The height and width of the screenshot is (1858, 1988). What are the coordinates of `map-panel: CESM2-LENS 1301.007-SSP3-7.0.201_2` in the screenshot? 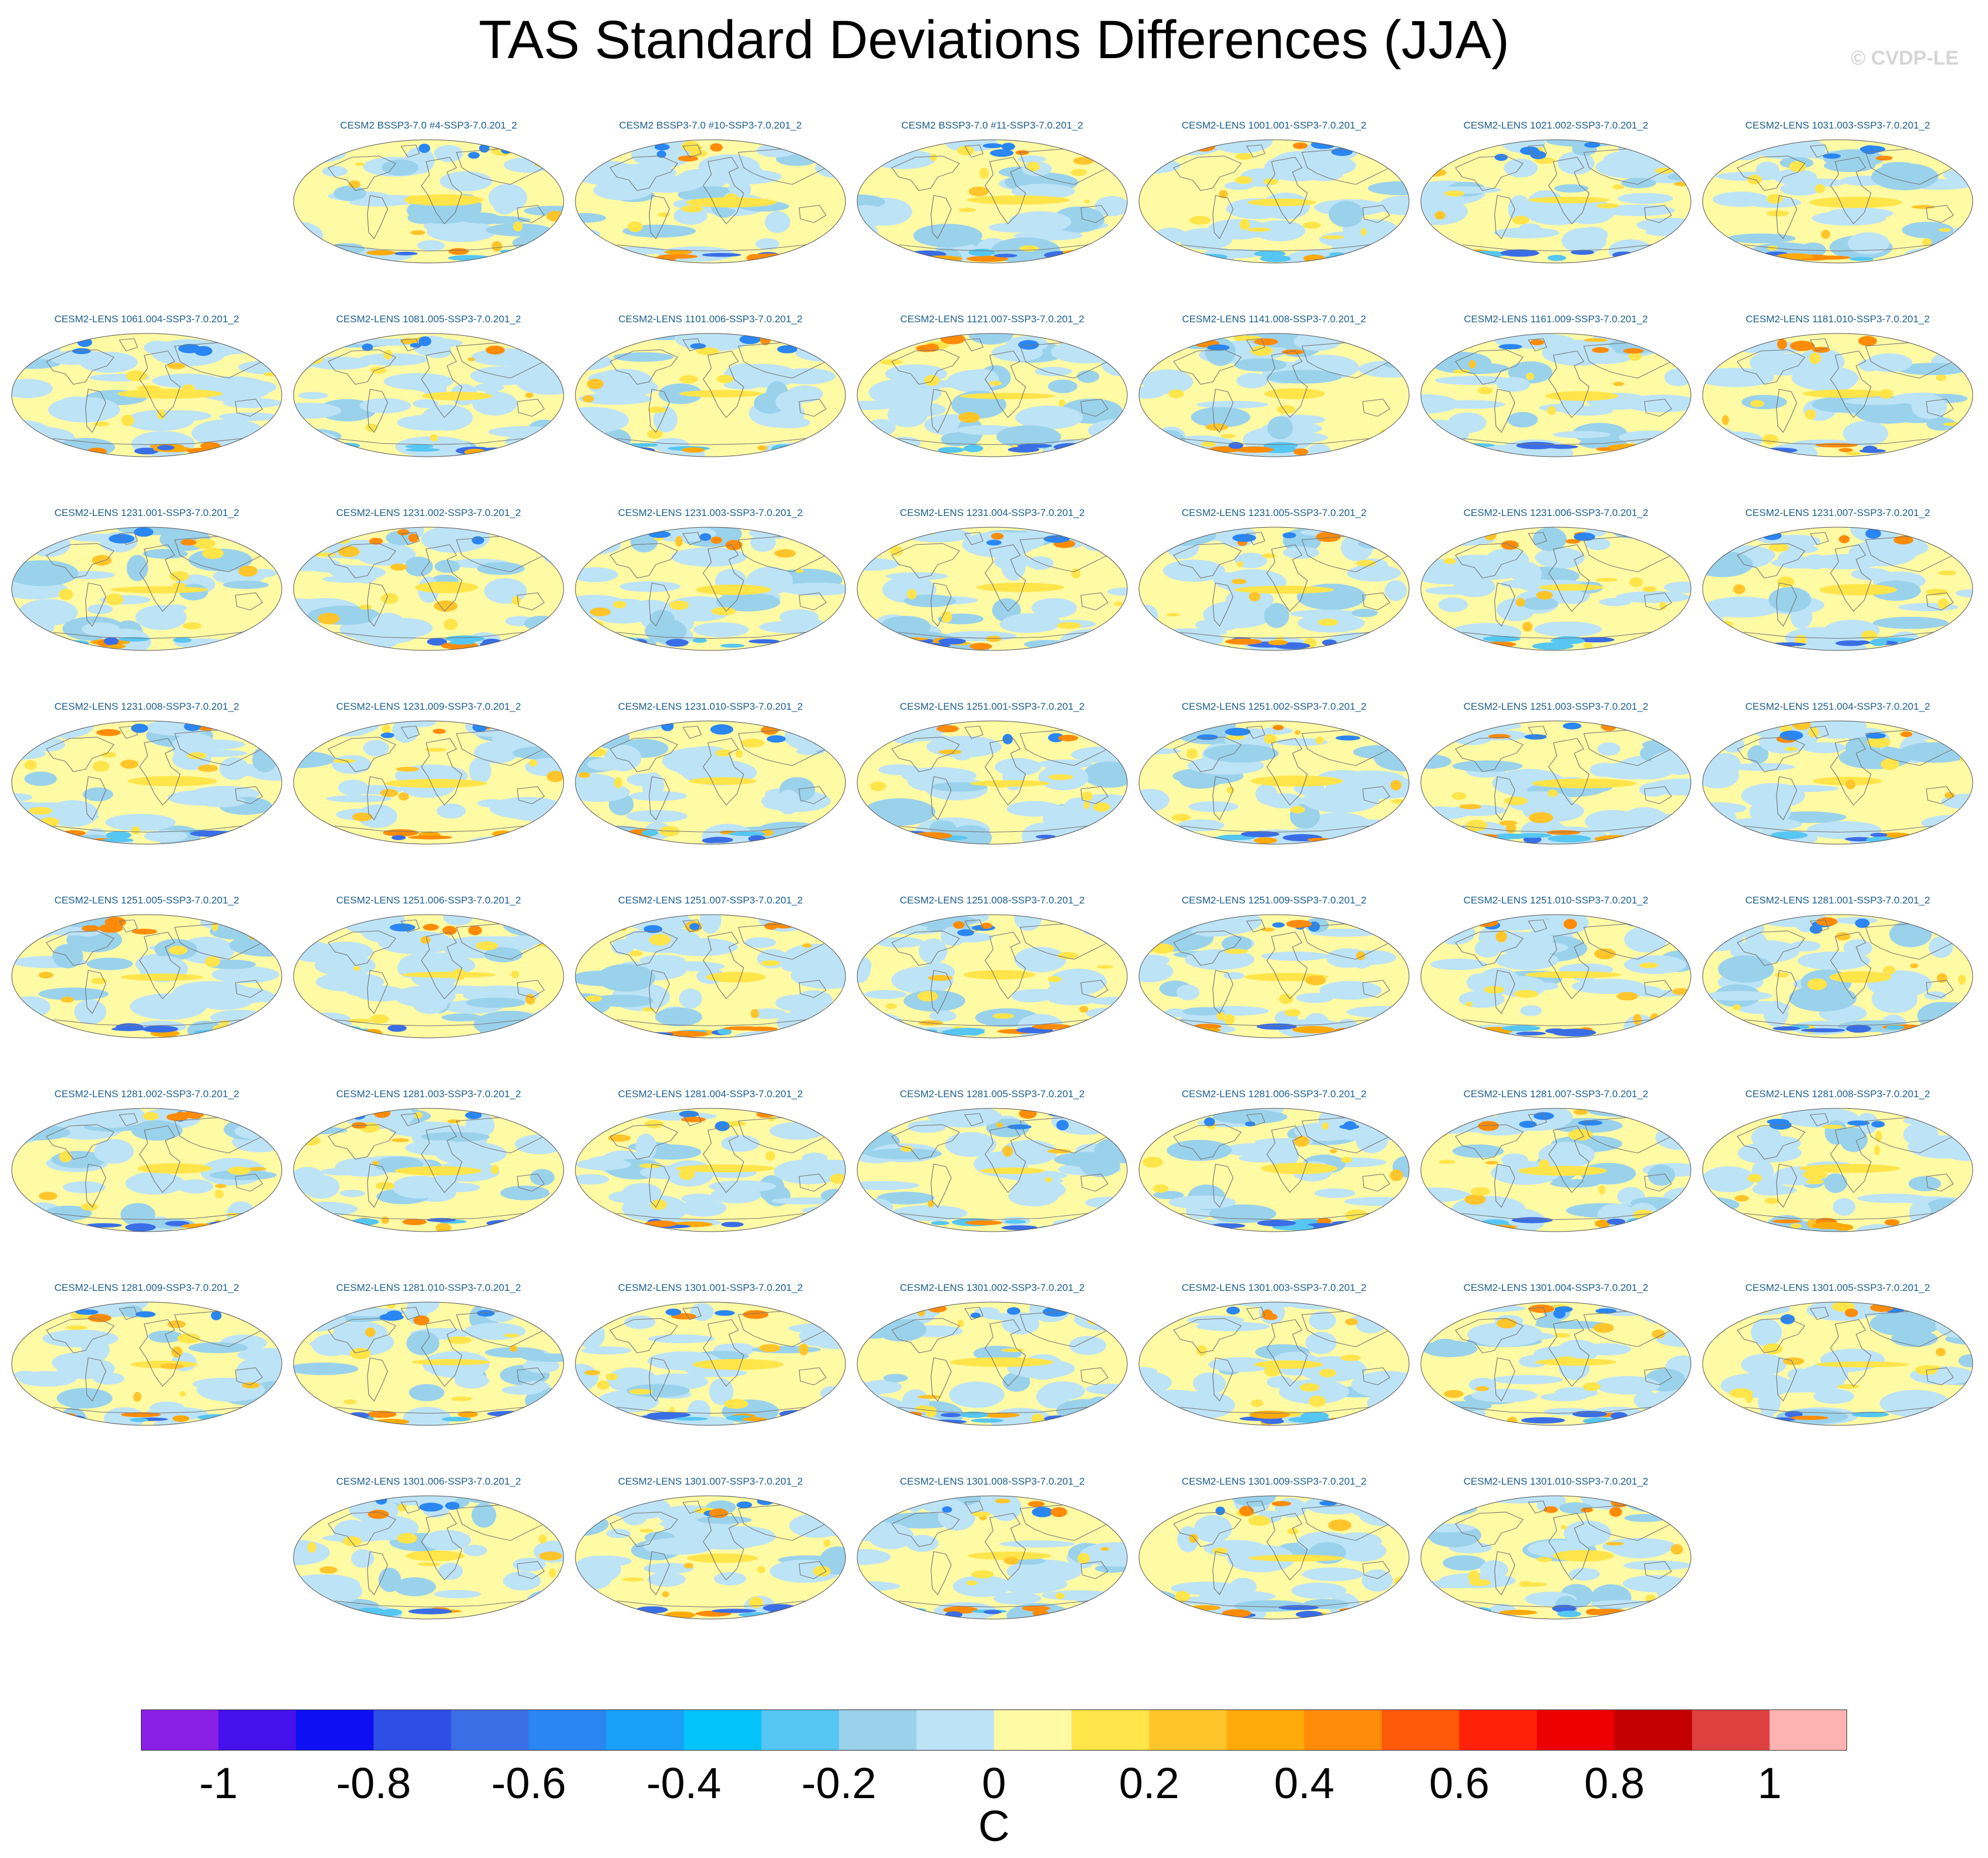 It's located at (711, 1567).